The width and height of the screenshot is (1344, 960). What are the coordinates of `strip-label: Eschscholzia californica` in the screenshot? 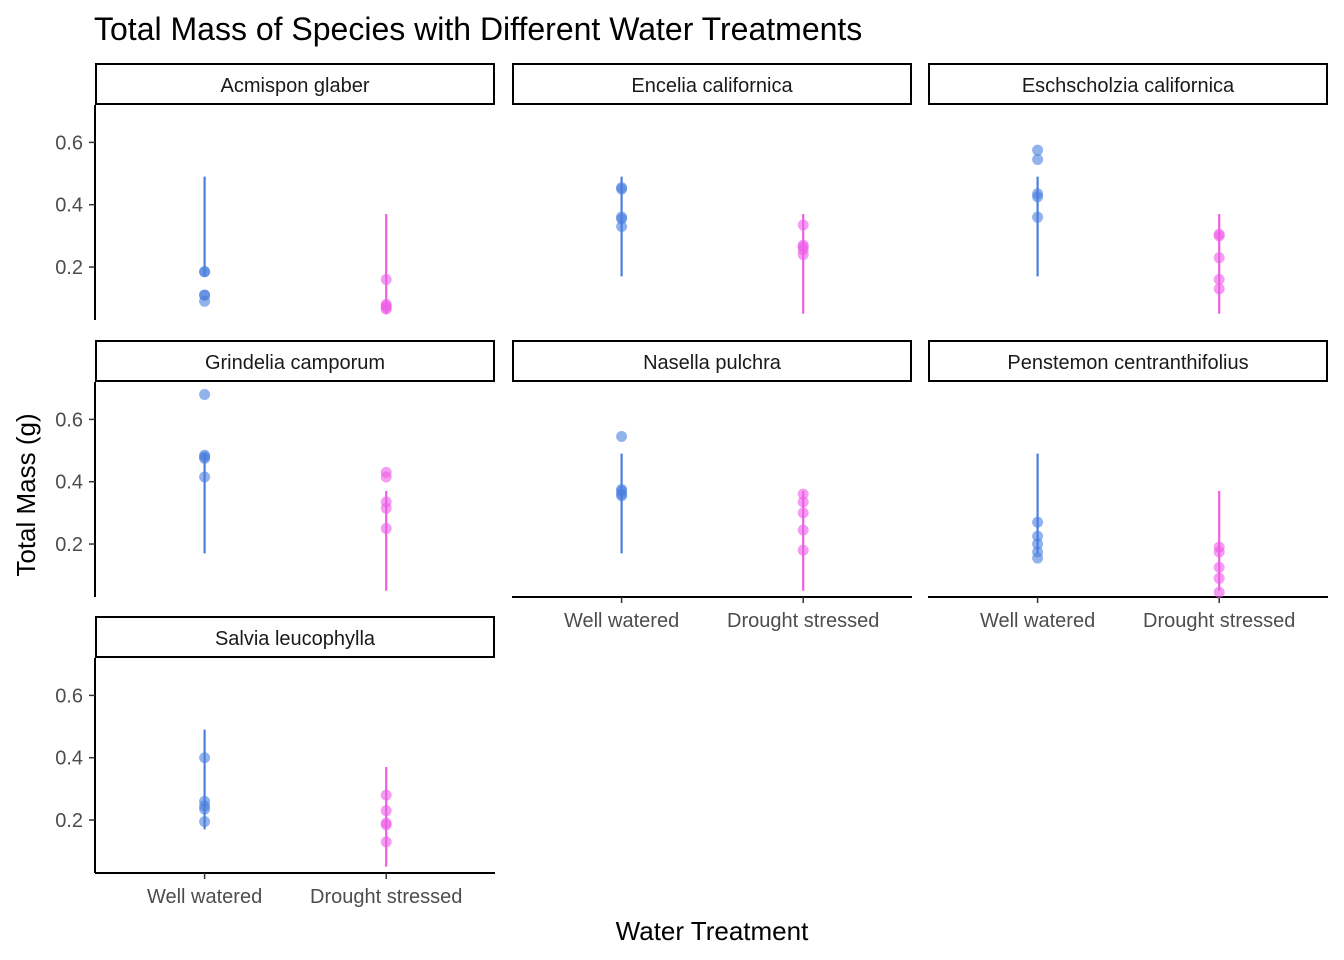 It's located at (1128, 86).